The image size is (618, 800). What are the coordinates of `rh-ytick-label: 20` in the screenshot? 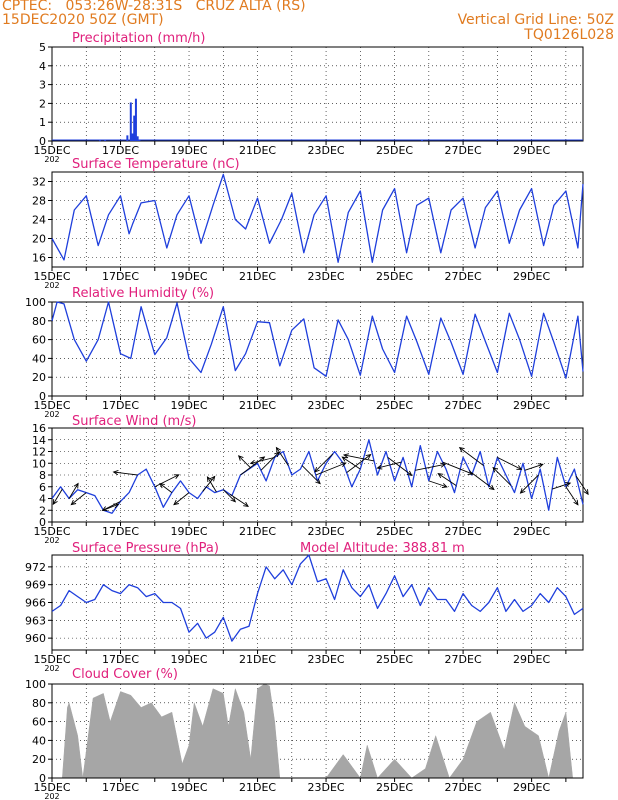 It's located at (39, 377).